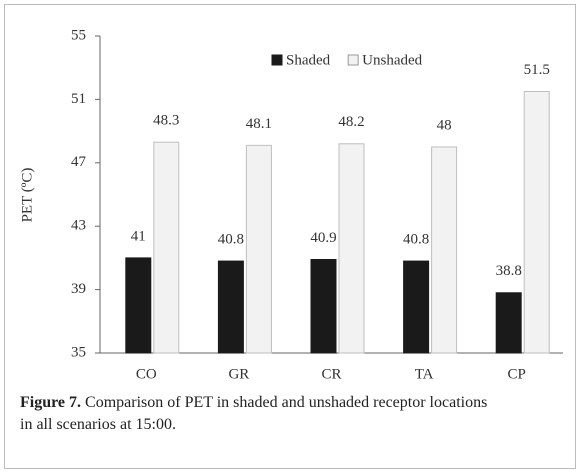  Describe the element at coordinates (331, 374) in the screenshot. I see `x-tick-label: CR` at that location.